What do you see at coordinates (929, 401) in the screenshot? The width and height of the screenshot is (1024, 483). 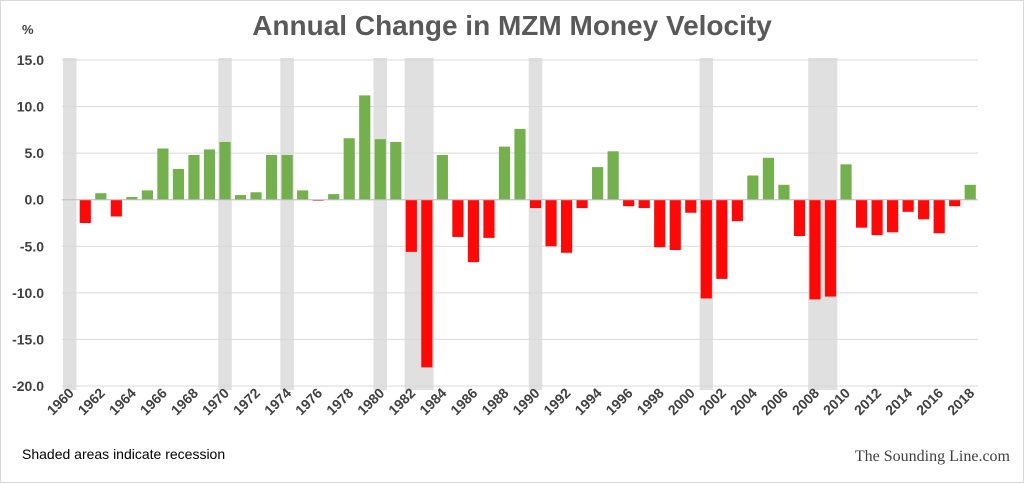 I see `x-tick-label-2016: 2016` at bounding box center [929, 401].